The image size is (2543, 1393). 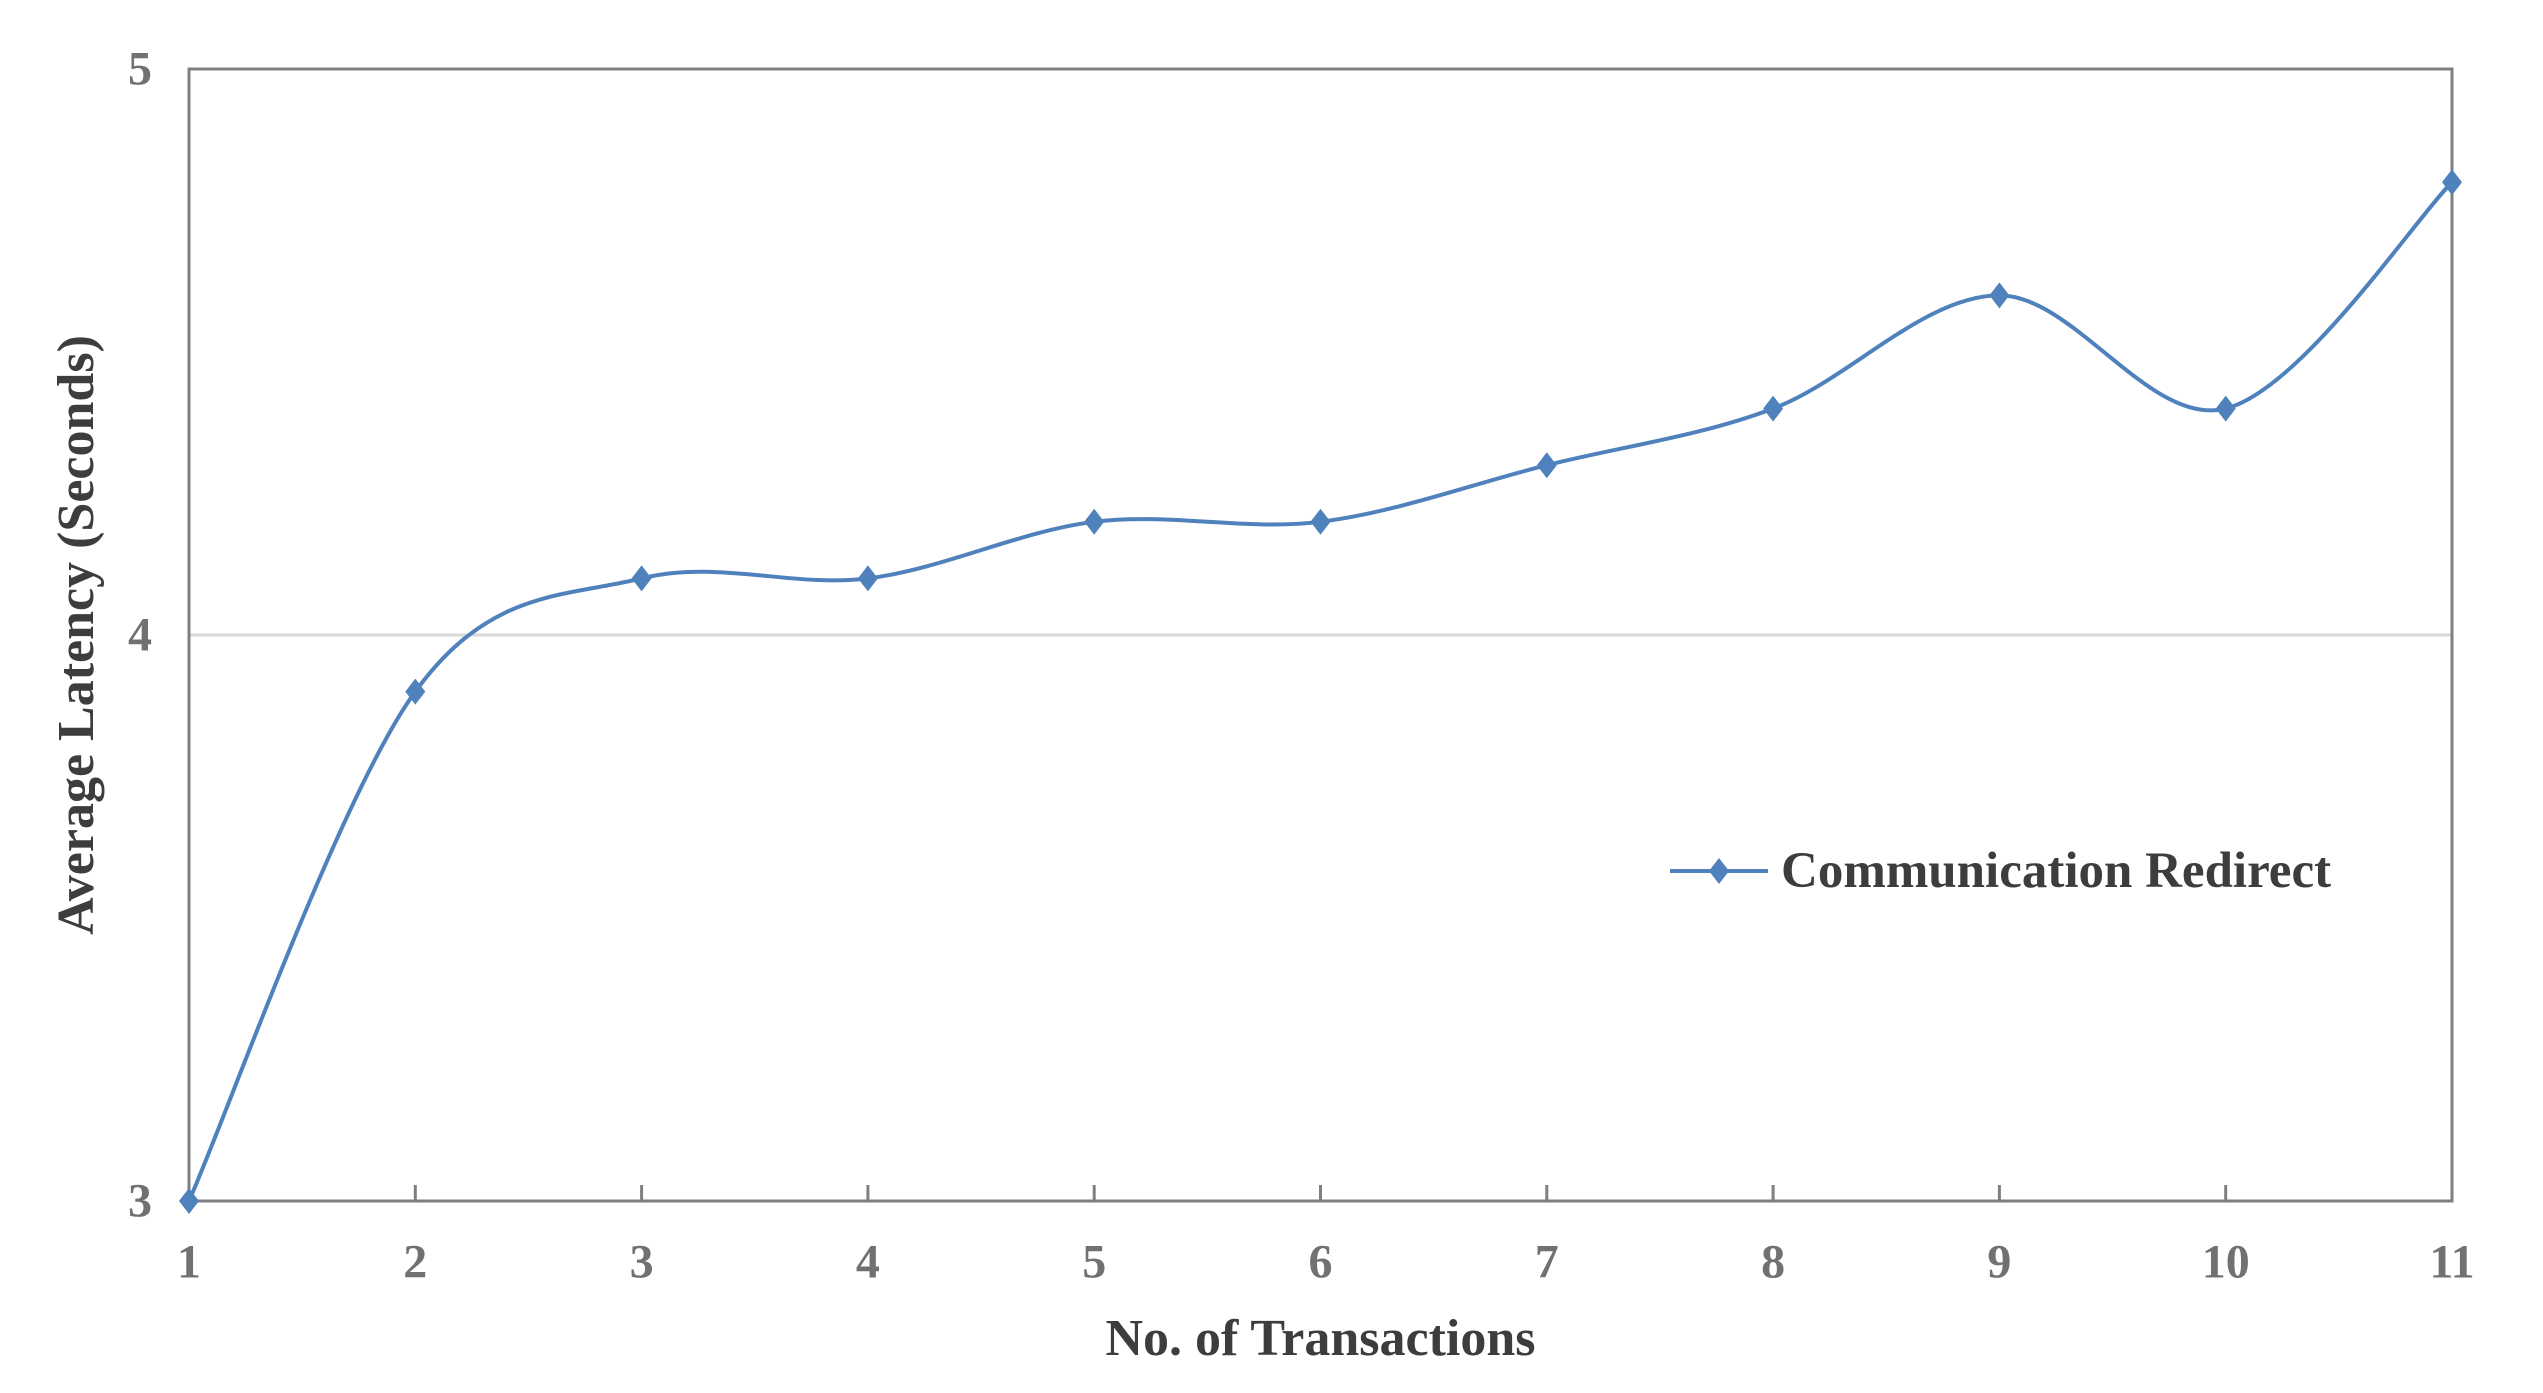 I want to click on x-tick-label: 4, so click(x=868, y=1262).